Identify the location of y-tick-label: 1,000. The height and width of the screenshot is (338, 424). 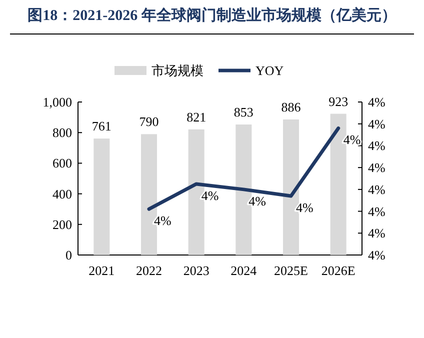
(57, 102).